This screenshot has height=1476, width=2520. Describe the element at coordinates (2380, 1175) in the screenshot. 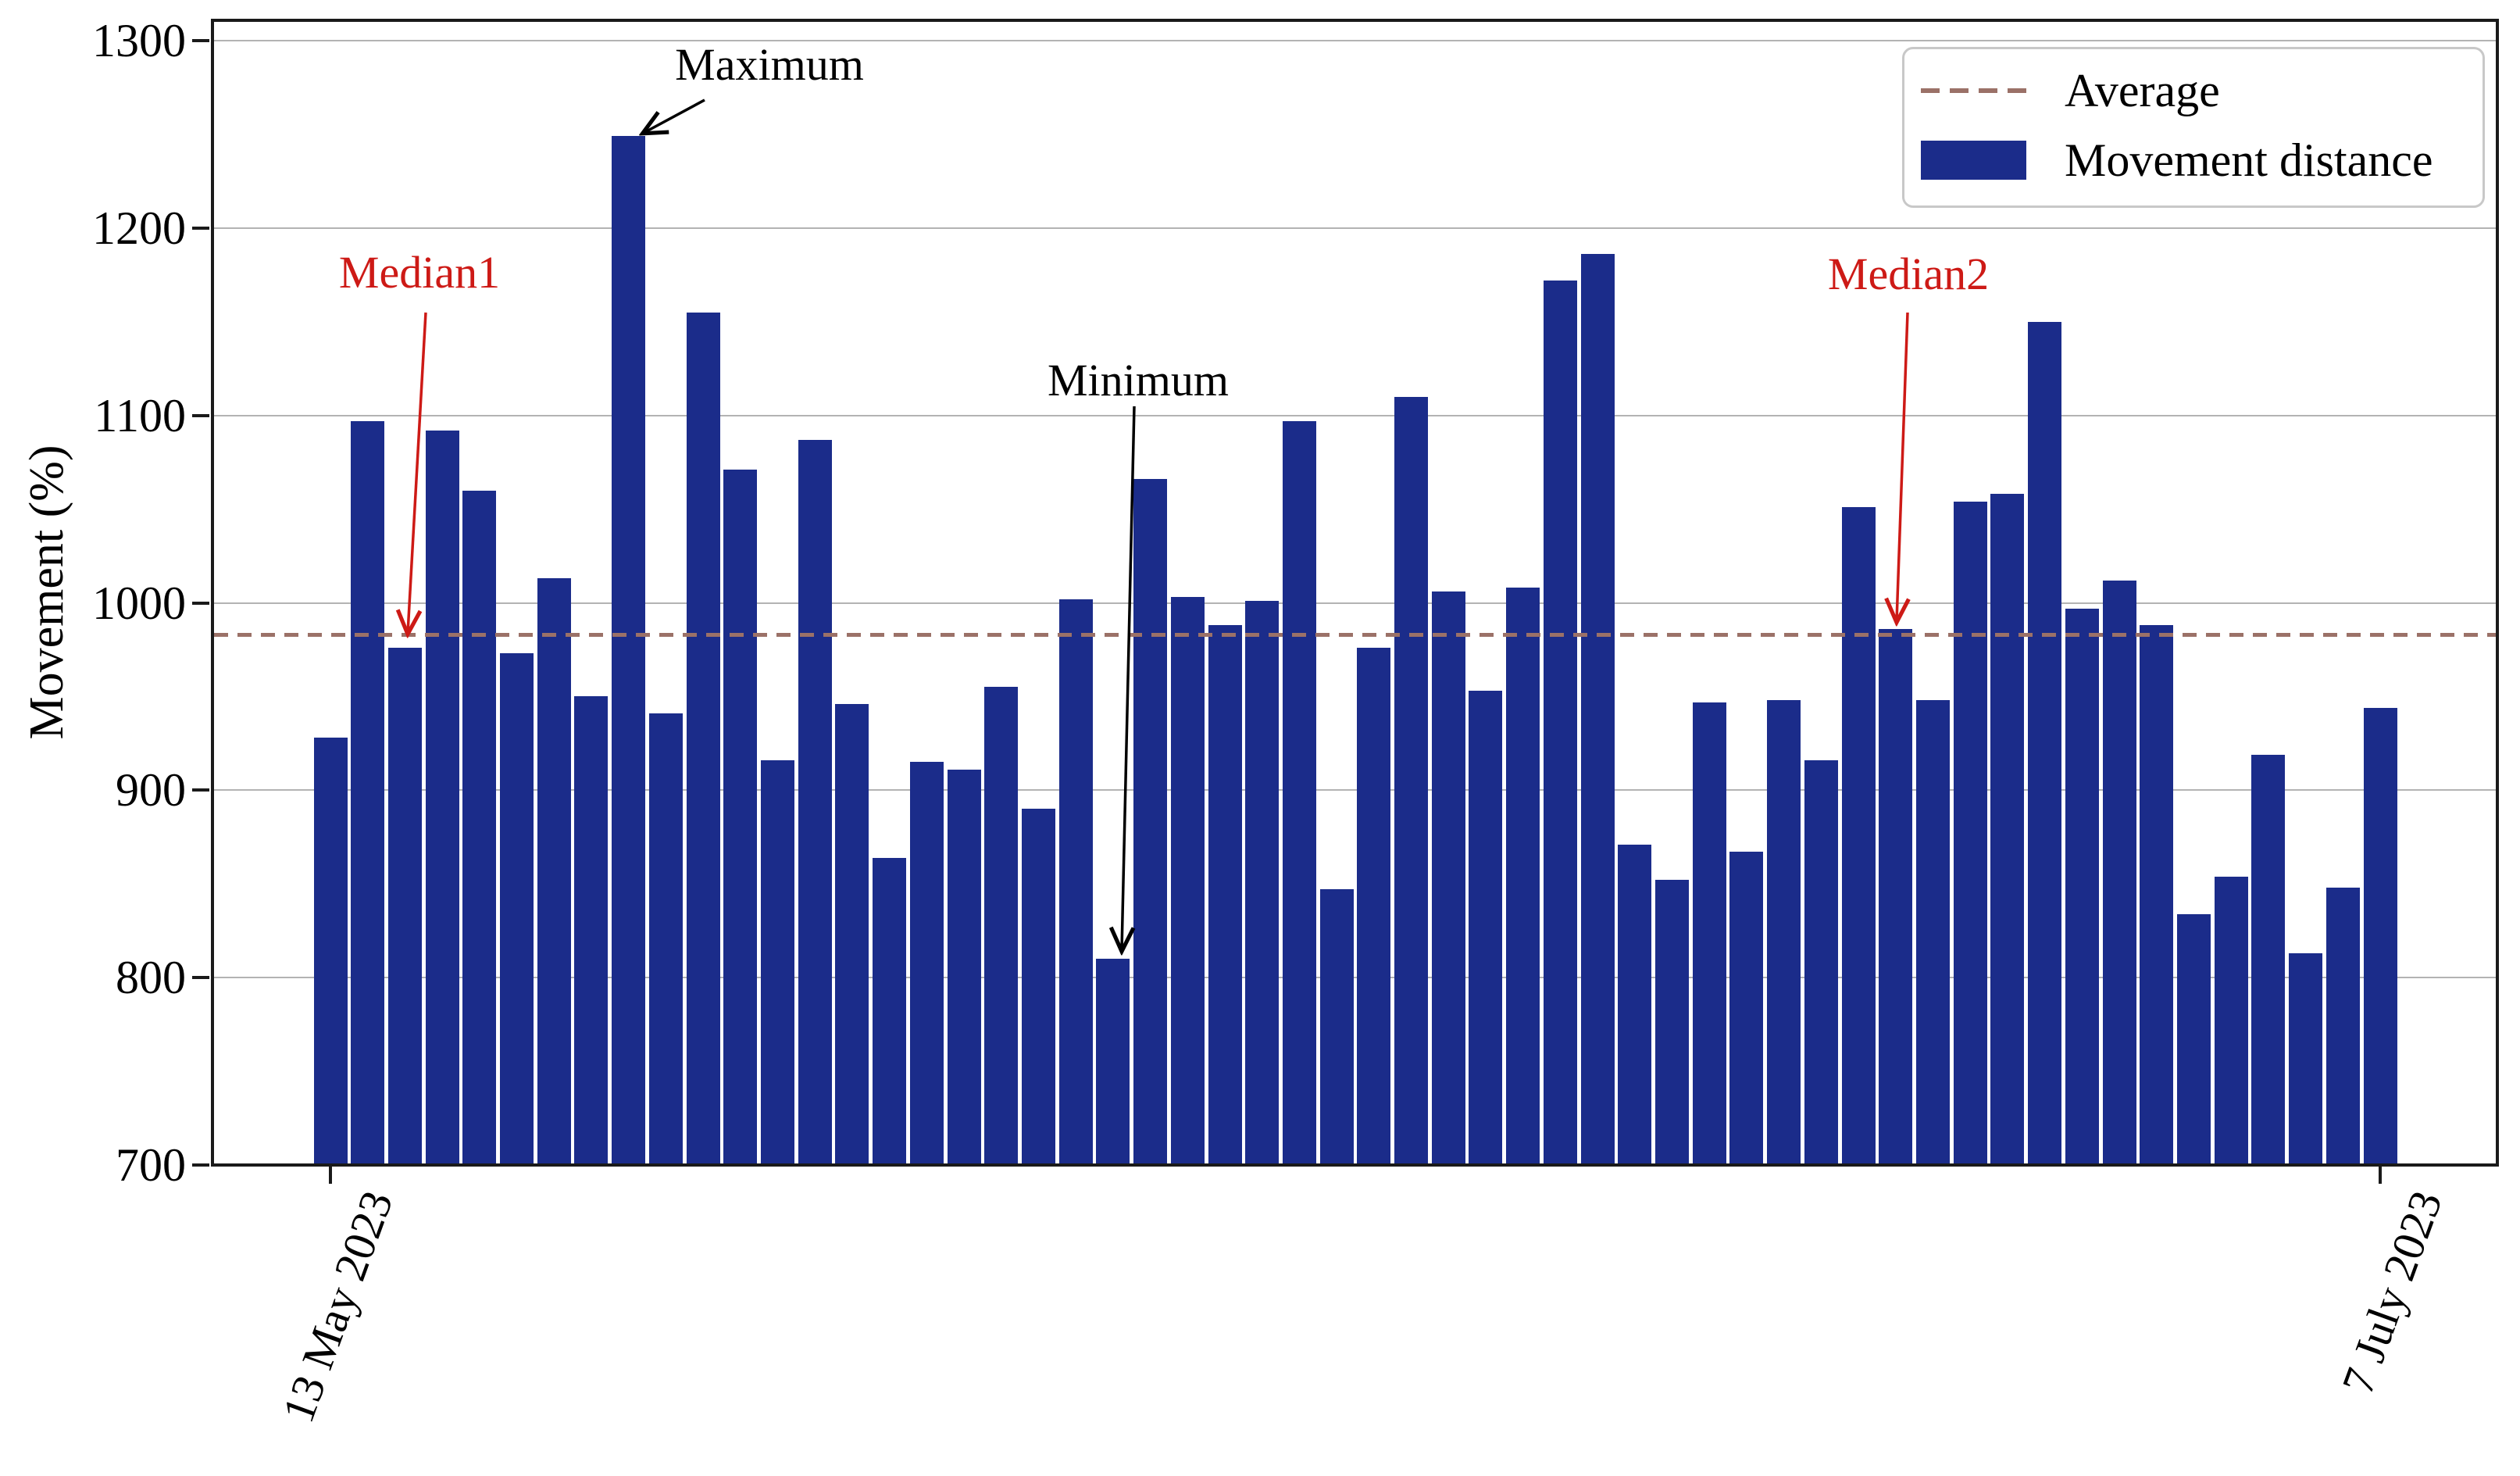

I see `x-tick-last` at that location.